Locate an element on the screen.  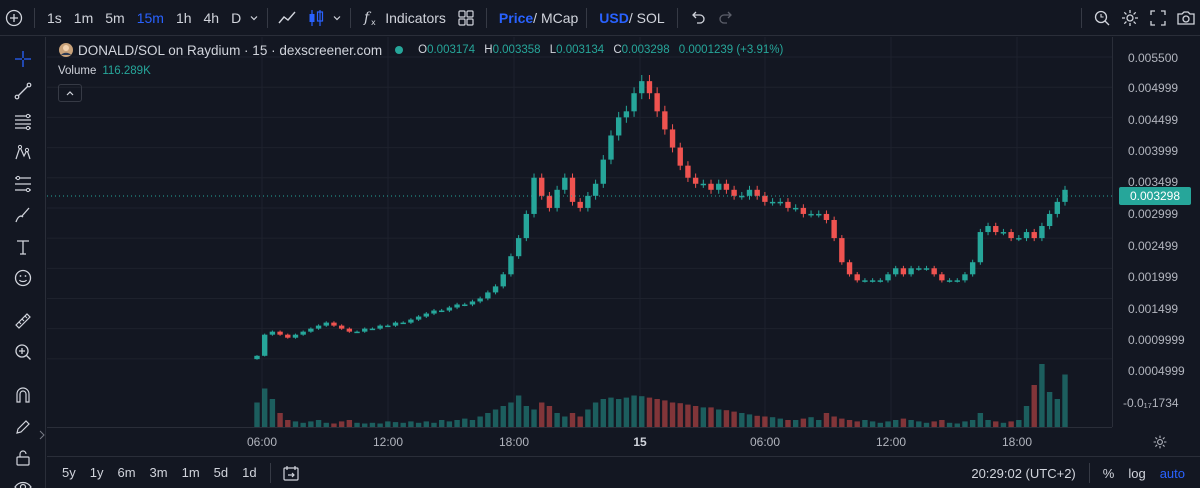
undo-icon is located at coordinates (698, 18).